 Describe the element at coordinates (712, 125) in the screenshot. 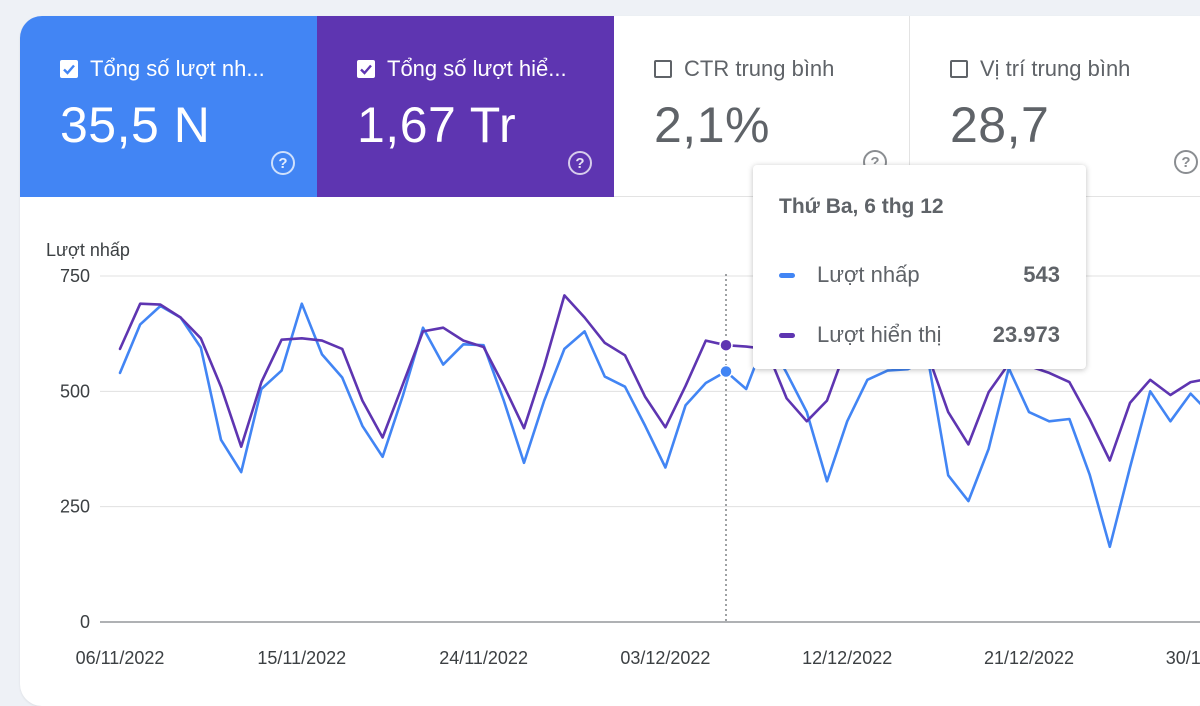

I see `metric-value: 2,1%` at that location.